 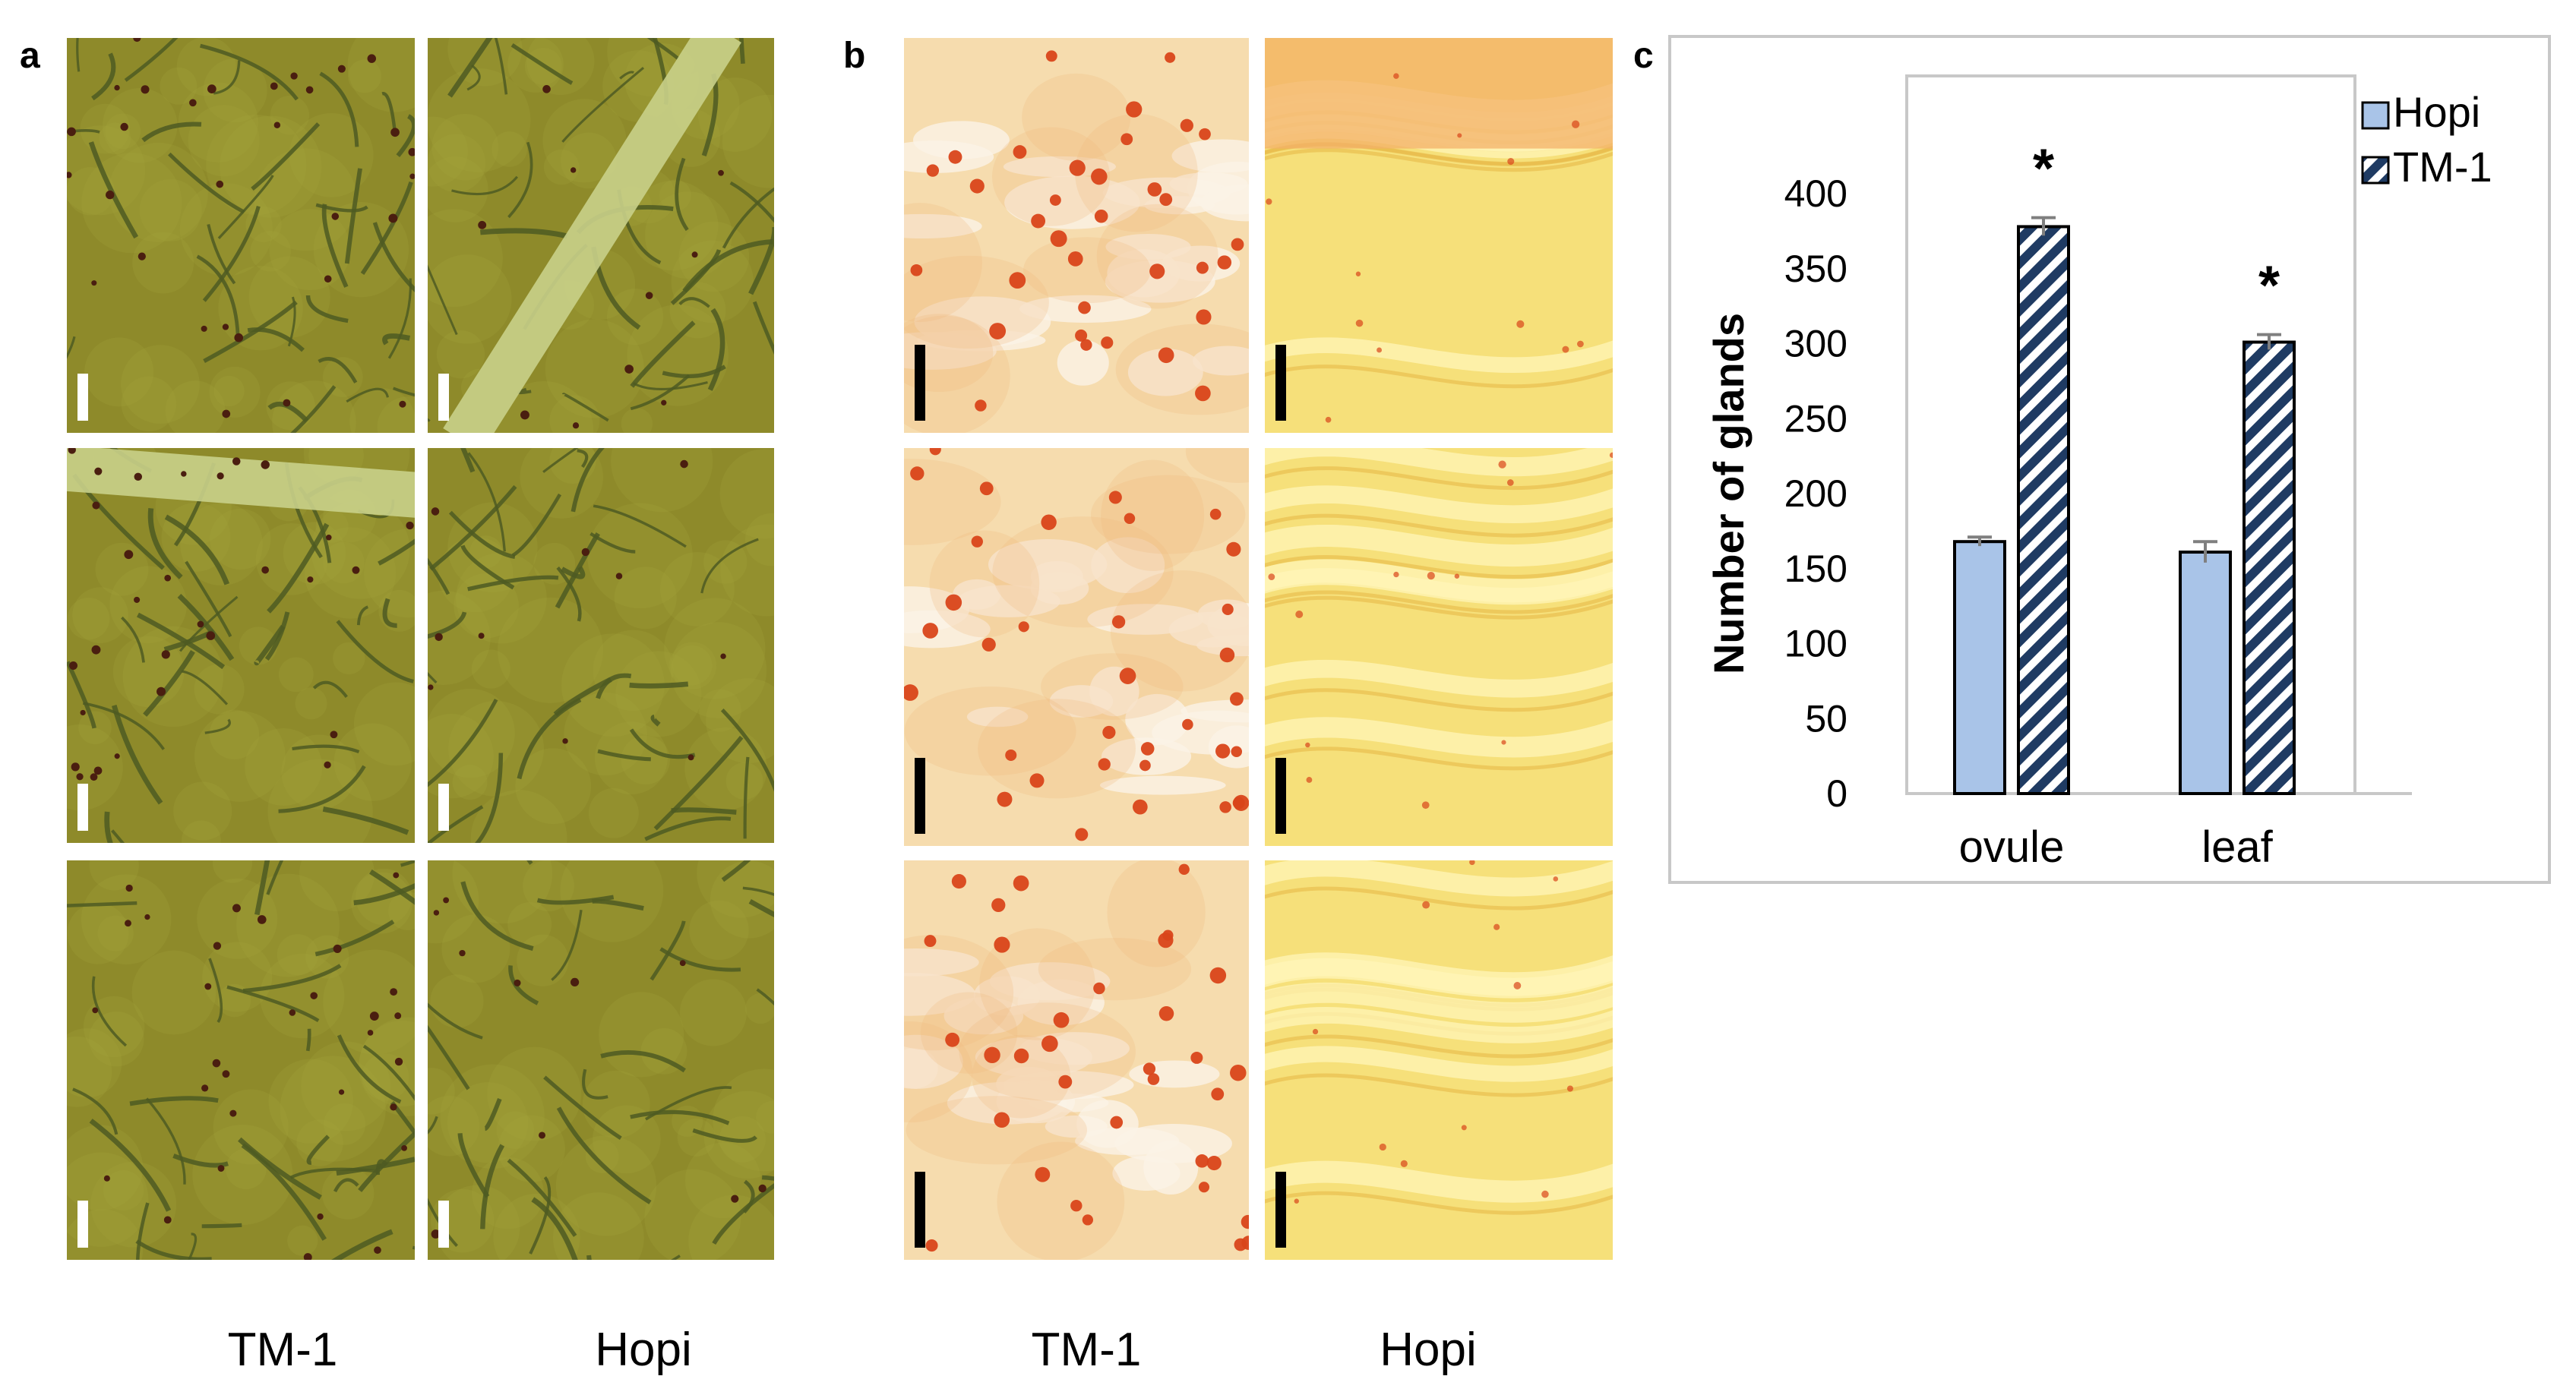 I want to click on x-tick-label-ovule: ovule, so click(x=2012, y=847).